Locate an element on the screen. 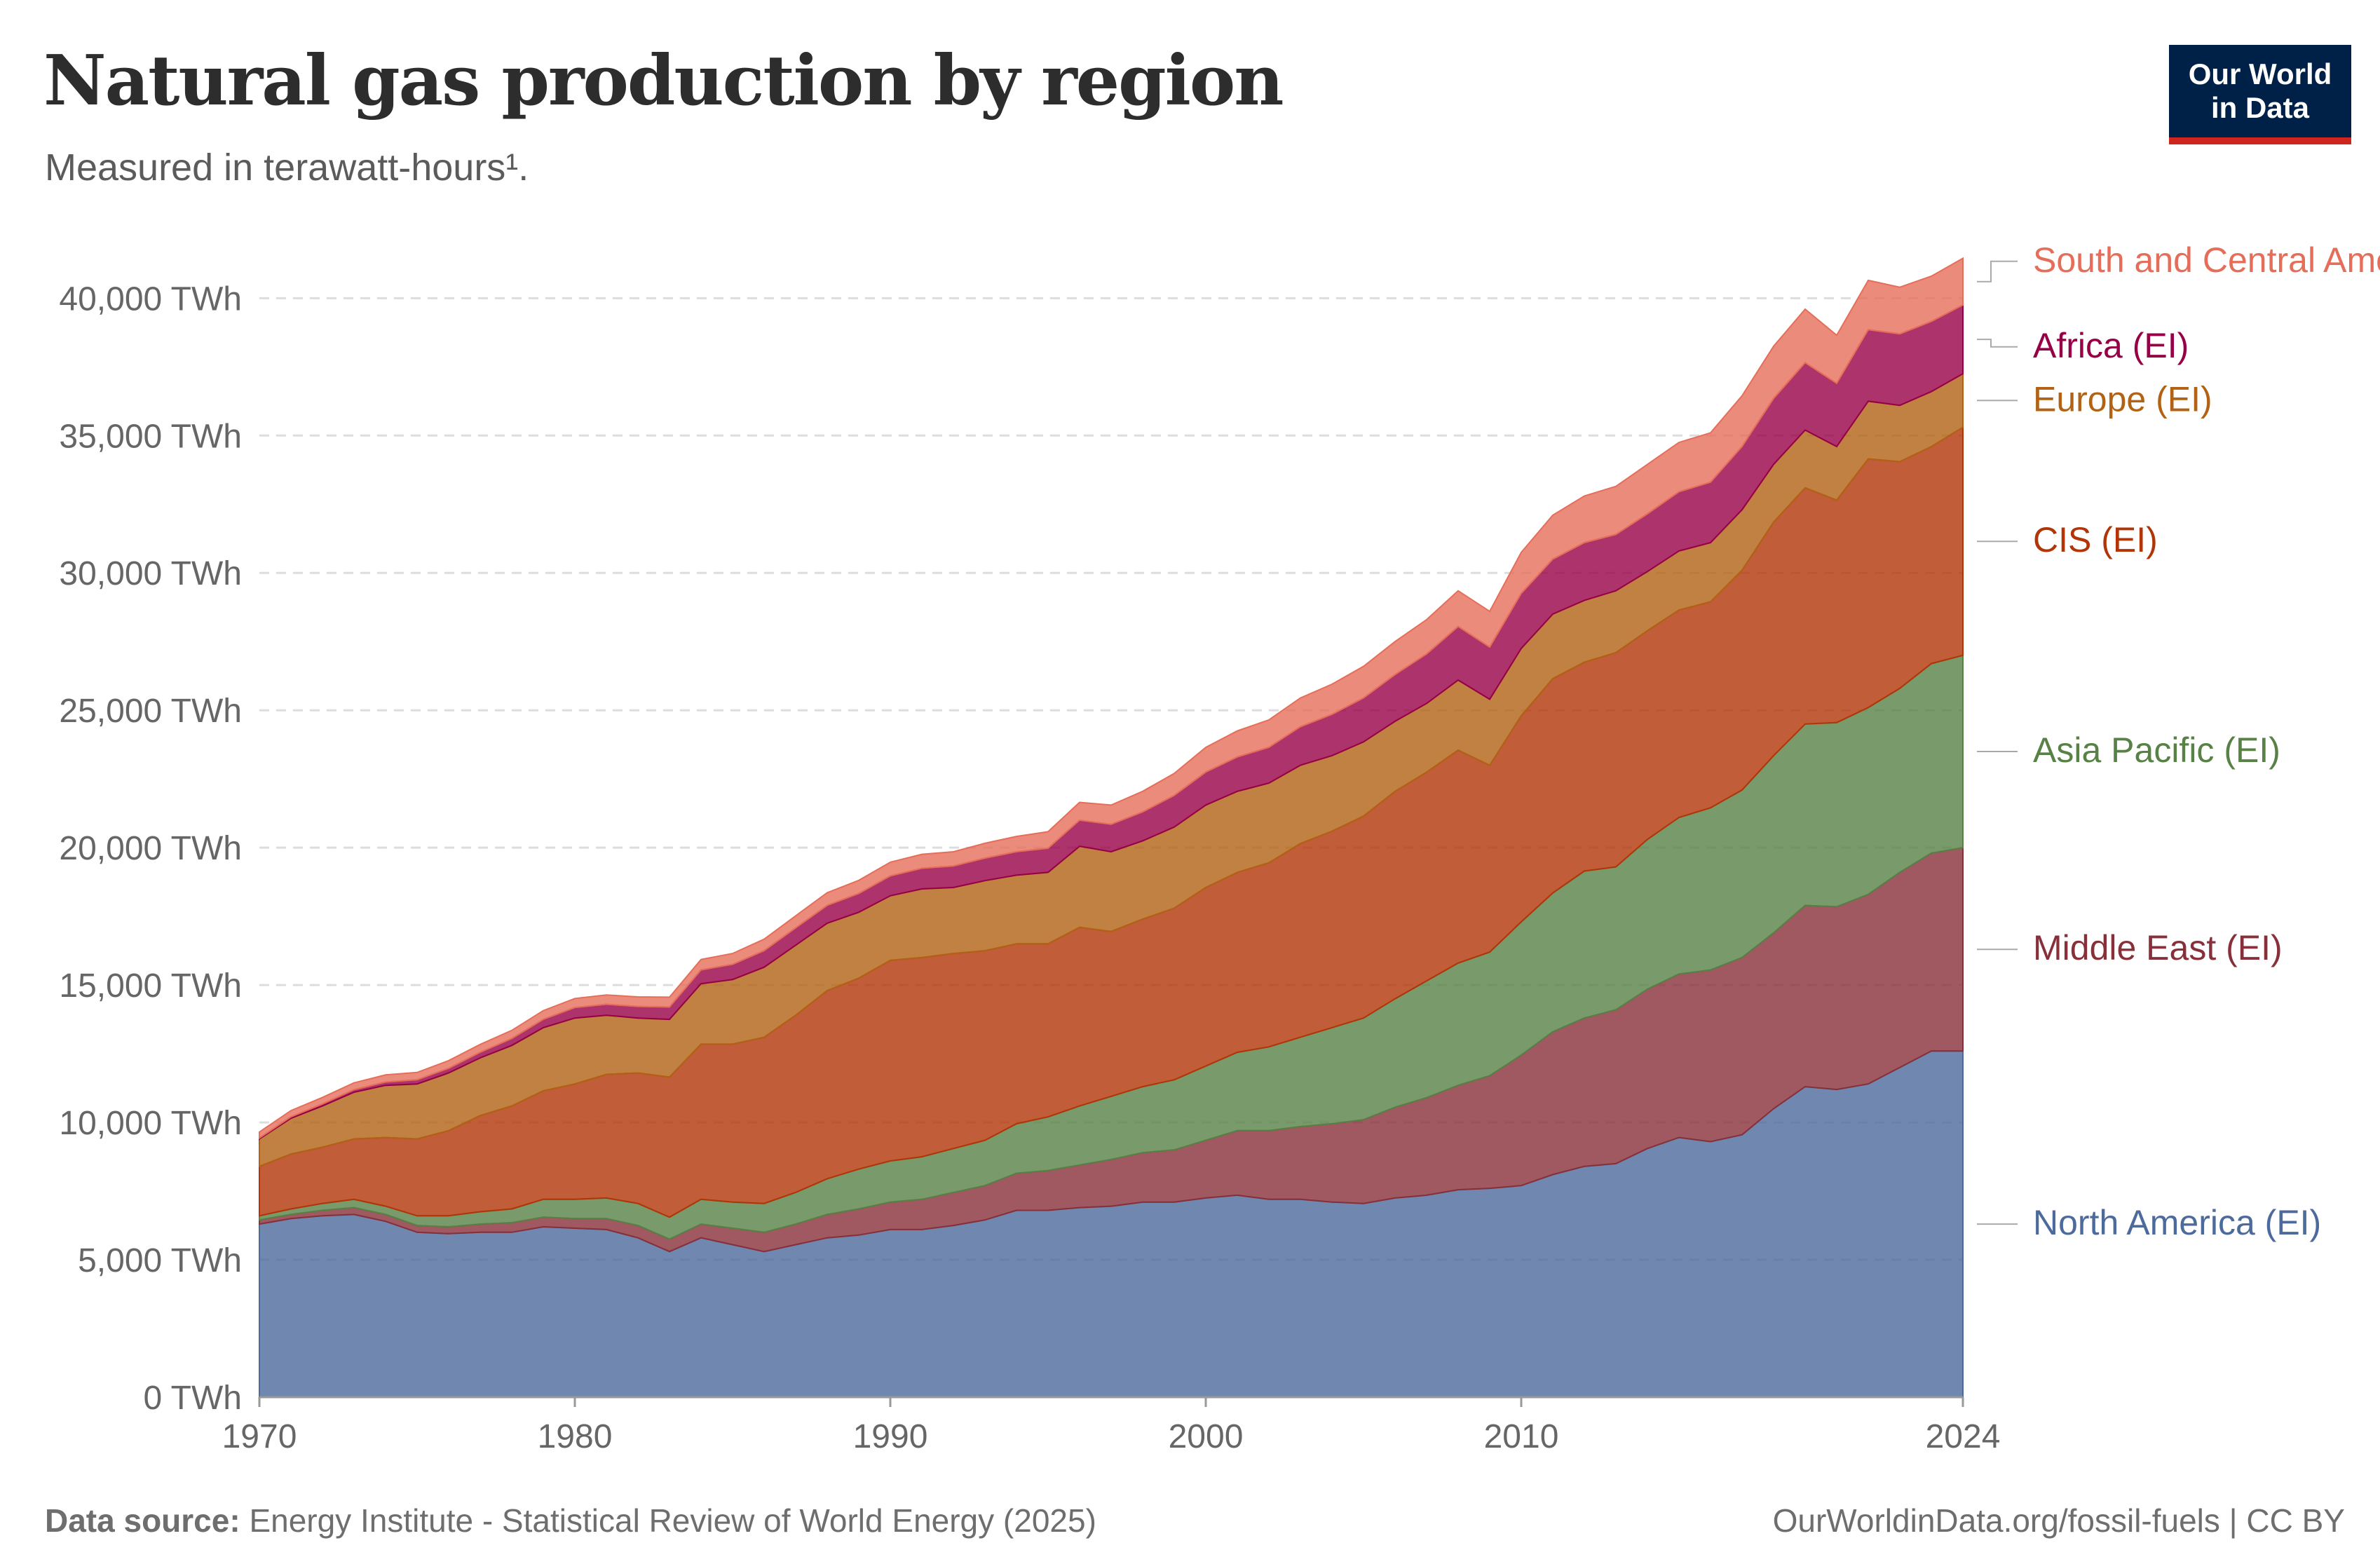 The height and width of the screenshot is (1550, 2380). x-tick-label: 2024 is located at coordinates (1963, 1437).